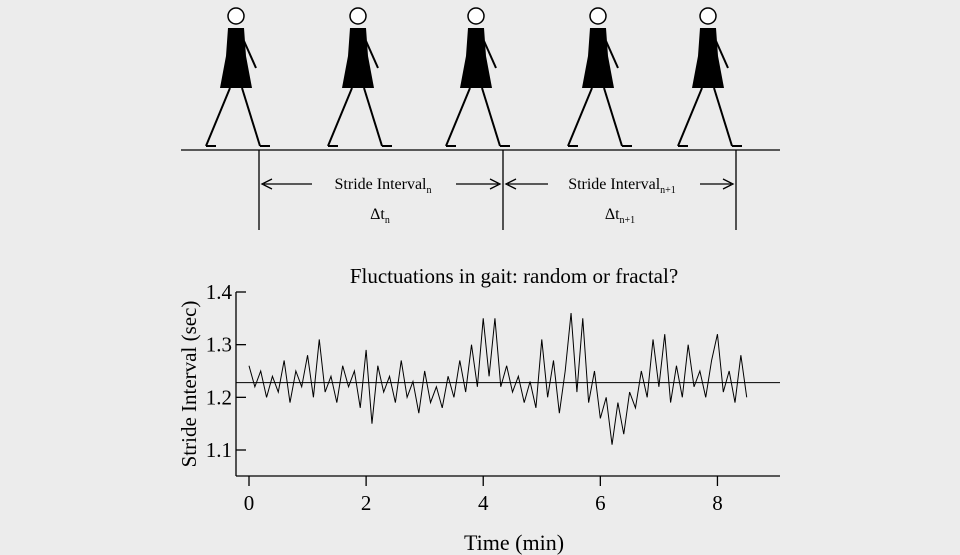 The image size is (960, 555). I want to click on y-tick-label: 1.3, so click(219, 345).